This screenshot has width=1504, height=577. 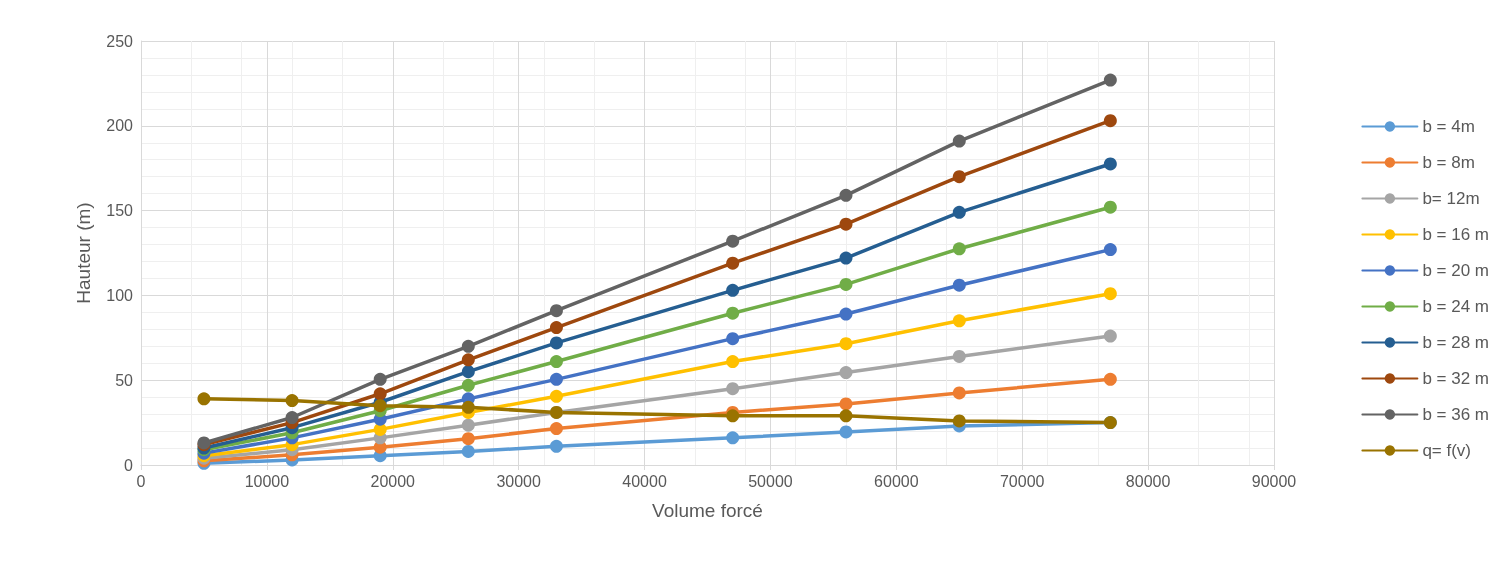 What do you see at coordinates (120, 211) in the screenshot?
I see `y-tick-label: 150` at bounding box center [120, 211].